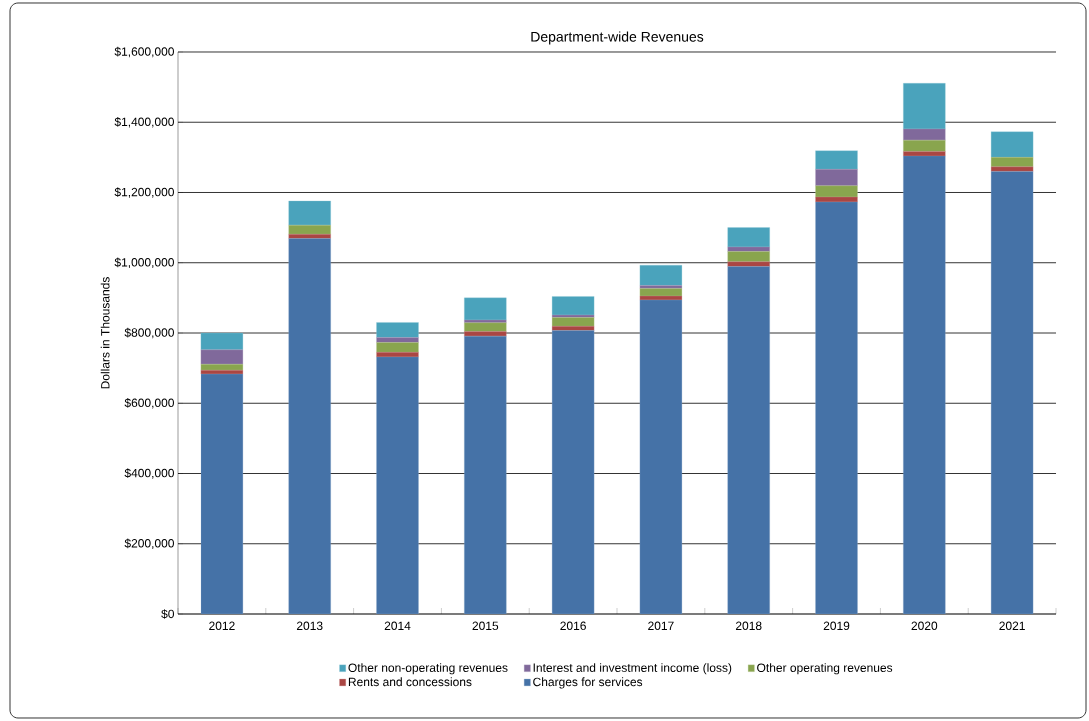  I want to click on x-tick-label: 2020, so click(924, 626).